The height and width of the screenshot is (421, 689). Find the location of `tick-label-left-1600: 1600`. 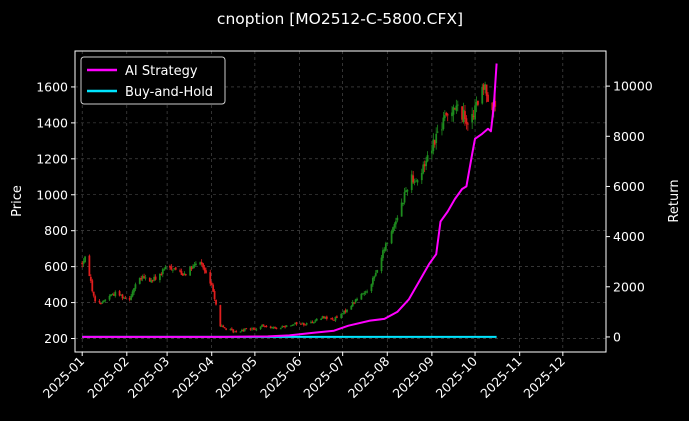

tick-label-left-1600: 1600 is located at coordinates (52, 86).